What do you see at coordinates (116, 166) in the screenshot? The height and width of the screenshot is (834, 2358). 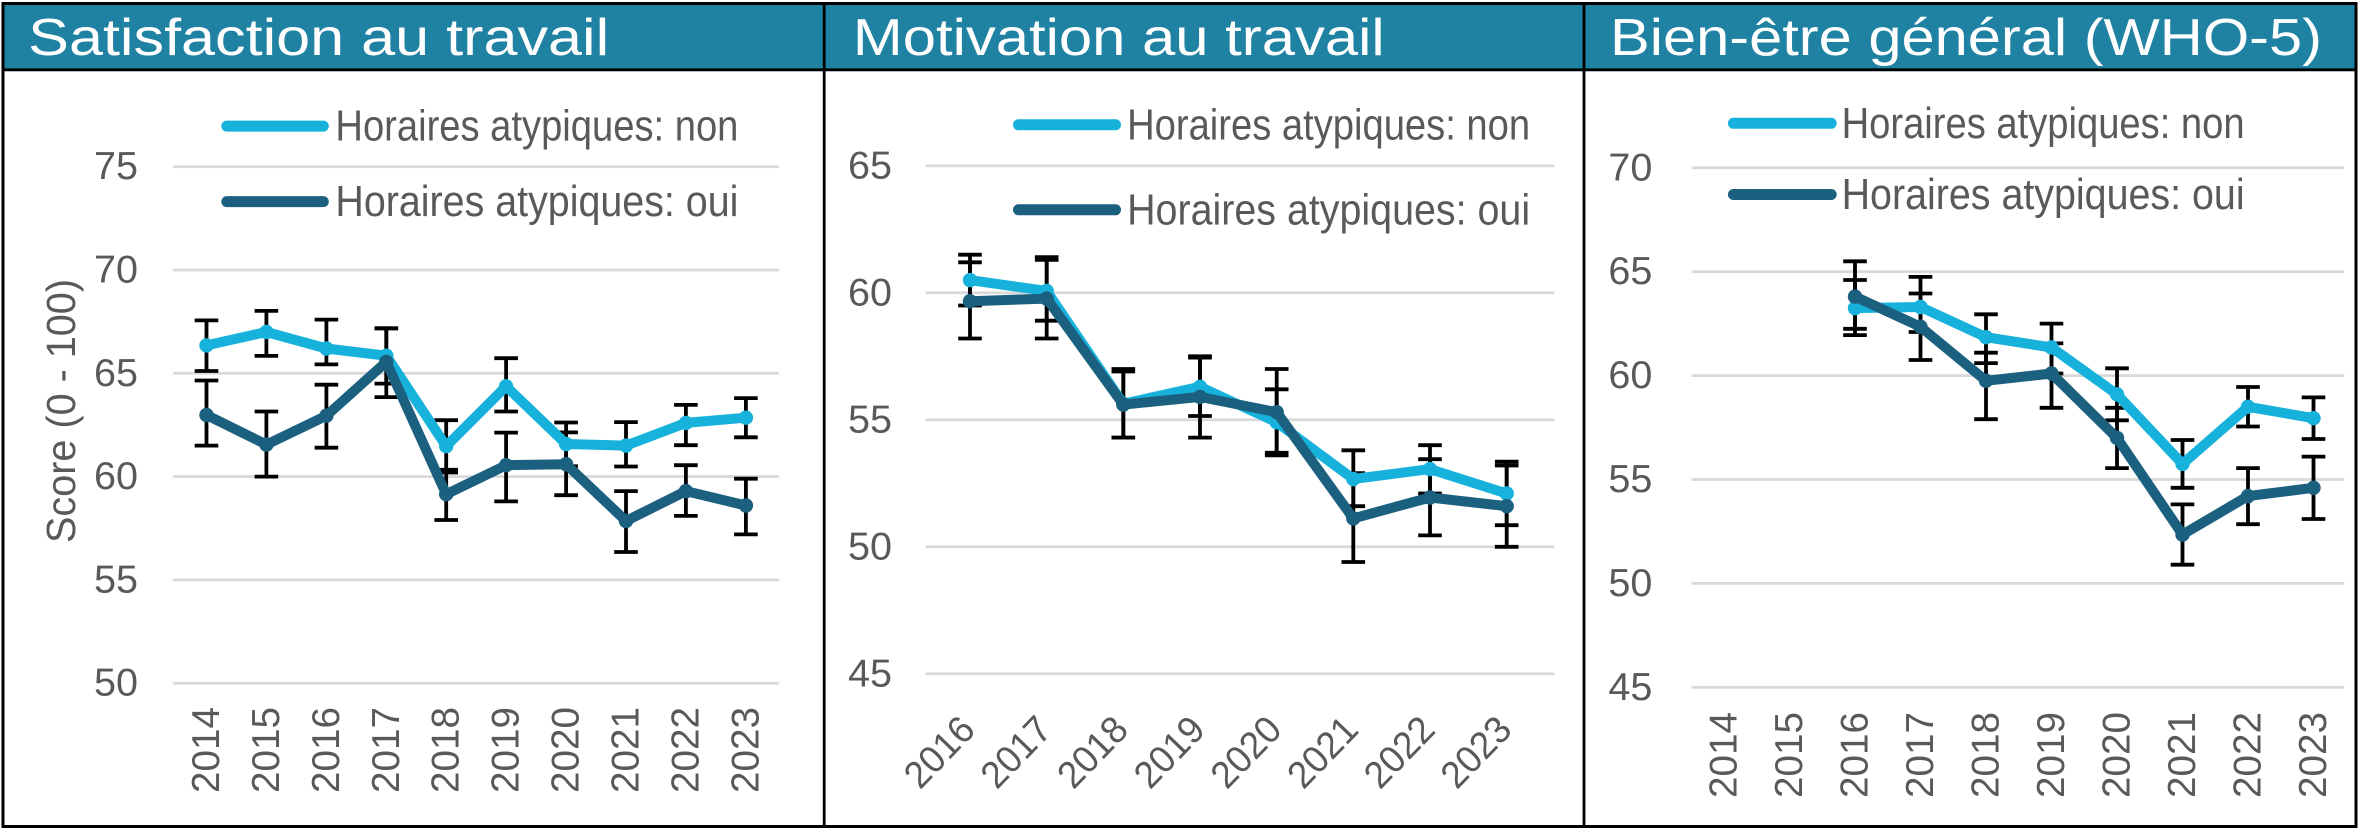 I see `svg-text: 75` at bounding box center [116, 166].